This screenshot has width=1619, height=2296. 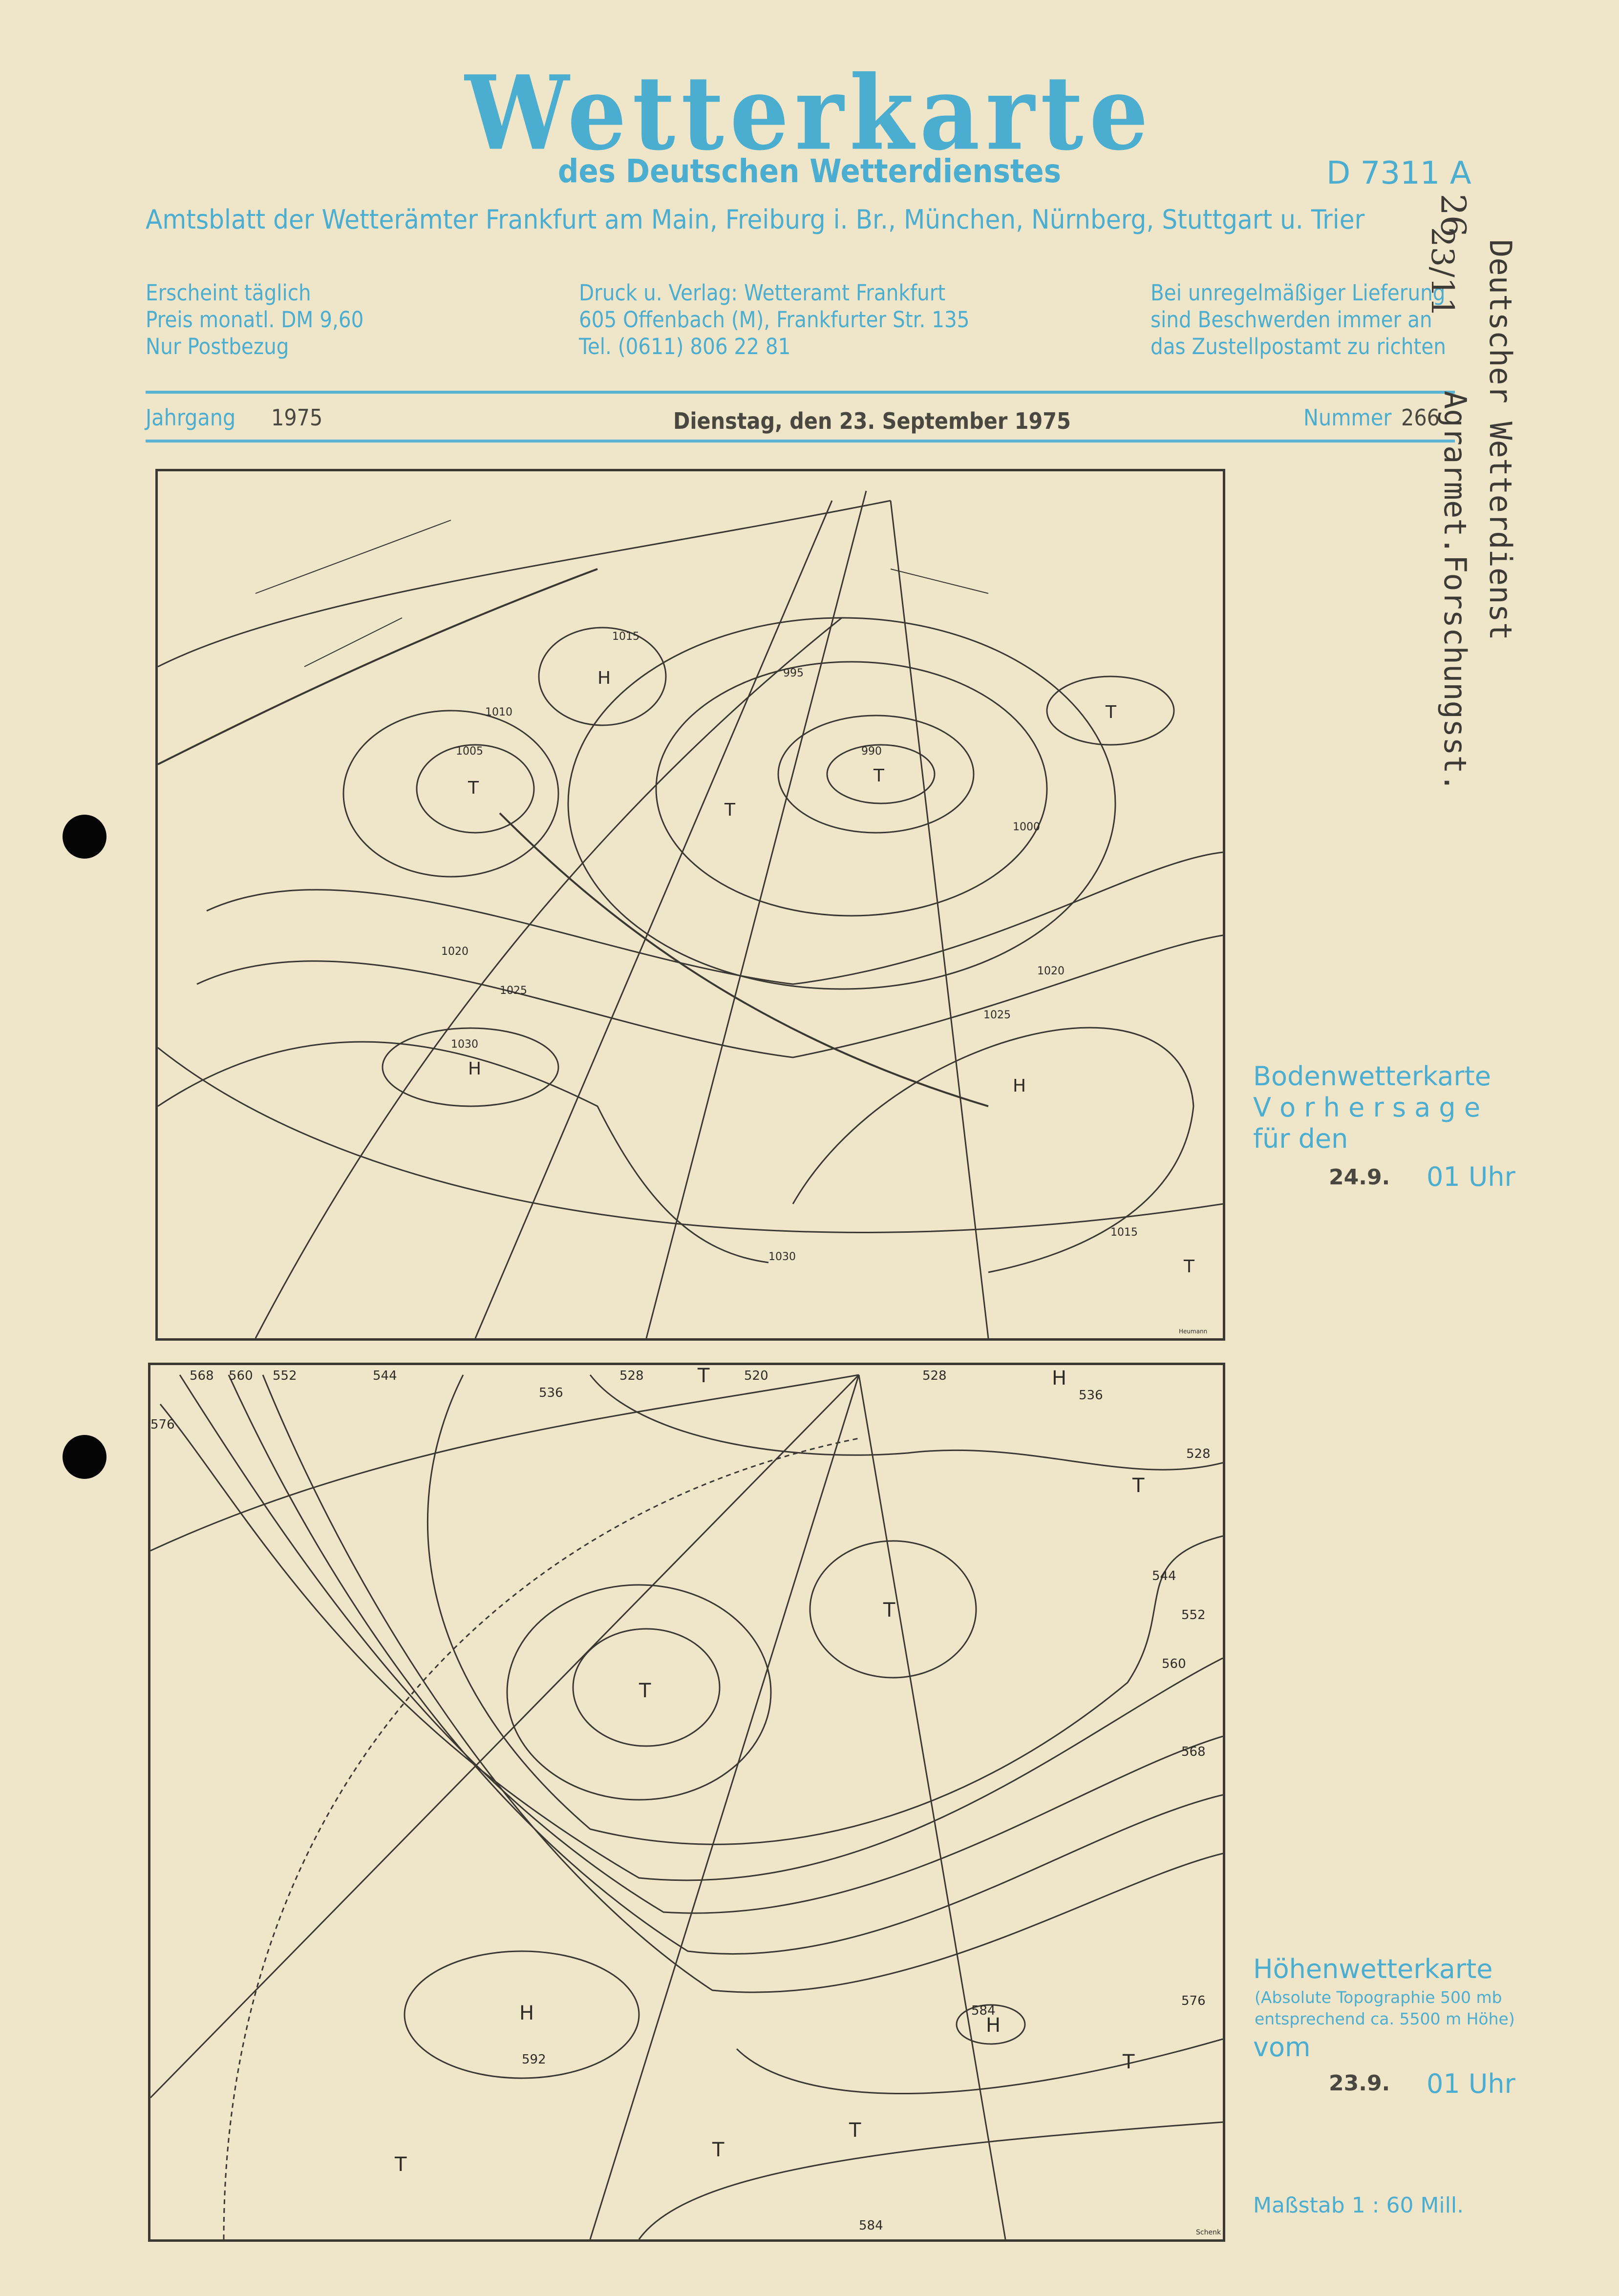 I want to click on upper-map-title: Höhenwetterkarte, so click(x=1373, y=1969).